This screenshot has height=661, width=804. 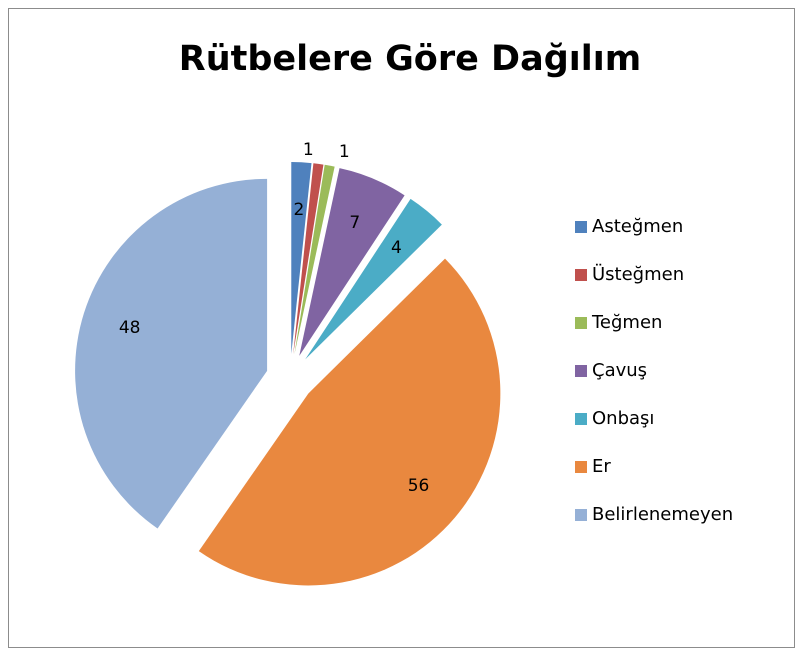 I want to click on chart-title: Rütbelere Göre Dağılım, so click(x=410, y=59).